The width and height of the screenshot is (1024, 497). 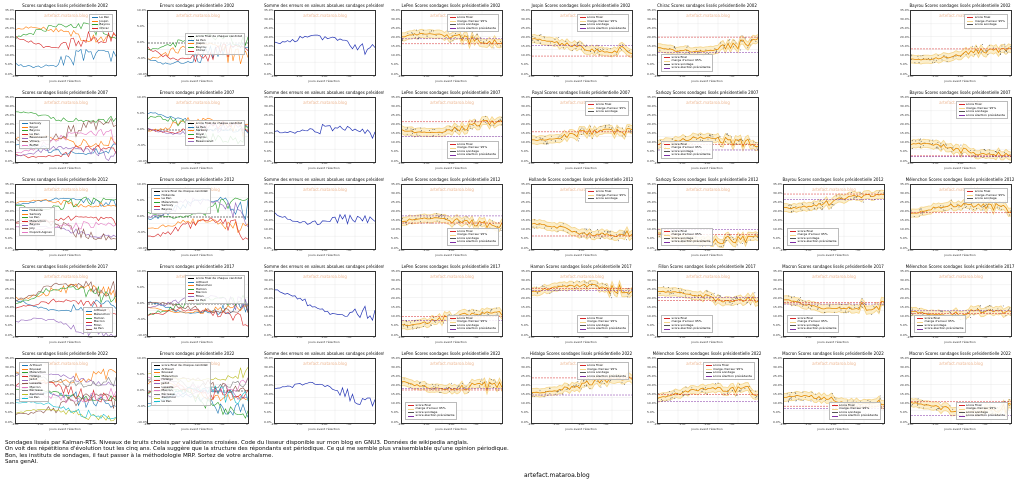 What do you see at coordinates (34, 131) in the screenshot?
I see `legend-item: Bayrou` at bounding box center [34, 131].